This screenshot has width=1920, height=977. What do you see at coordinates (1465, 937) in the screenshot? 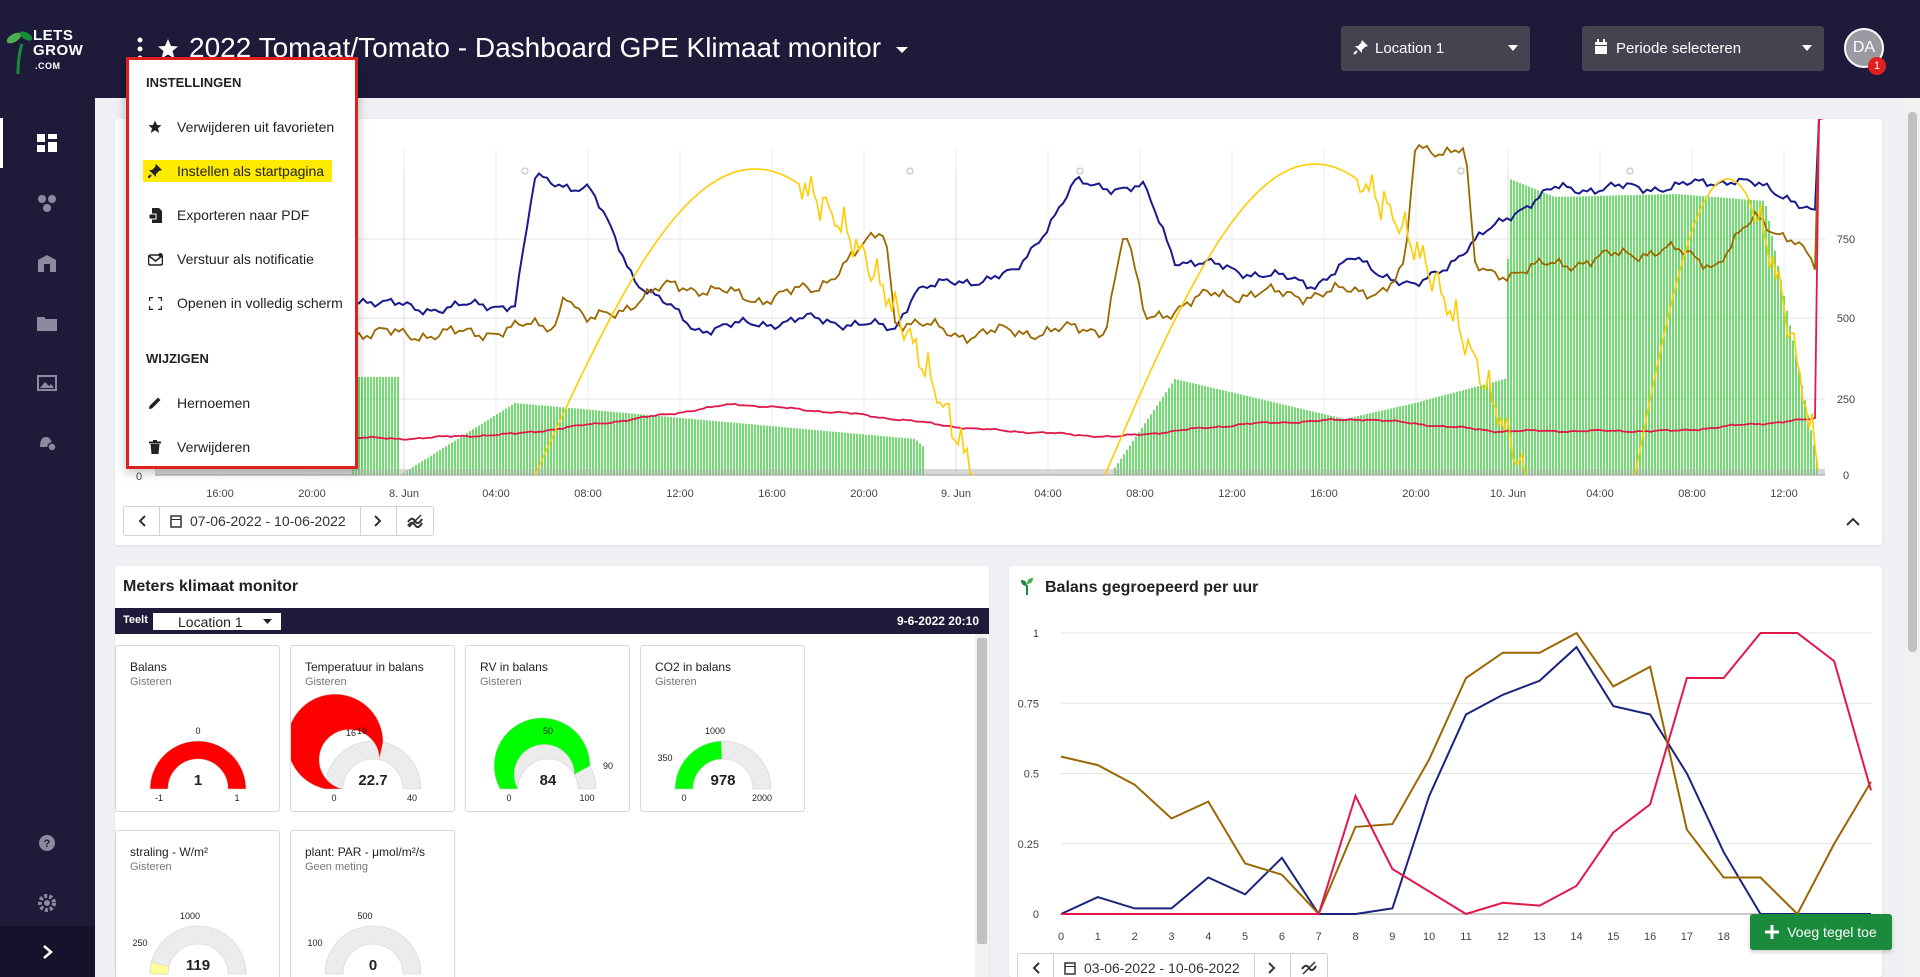
I see `x-tick-label: 11` at bounding box center [1465, 937].